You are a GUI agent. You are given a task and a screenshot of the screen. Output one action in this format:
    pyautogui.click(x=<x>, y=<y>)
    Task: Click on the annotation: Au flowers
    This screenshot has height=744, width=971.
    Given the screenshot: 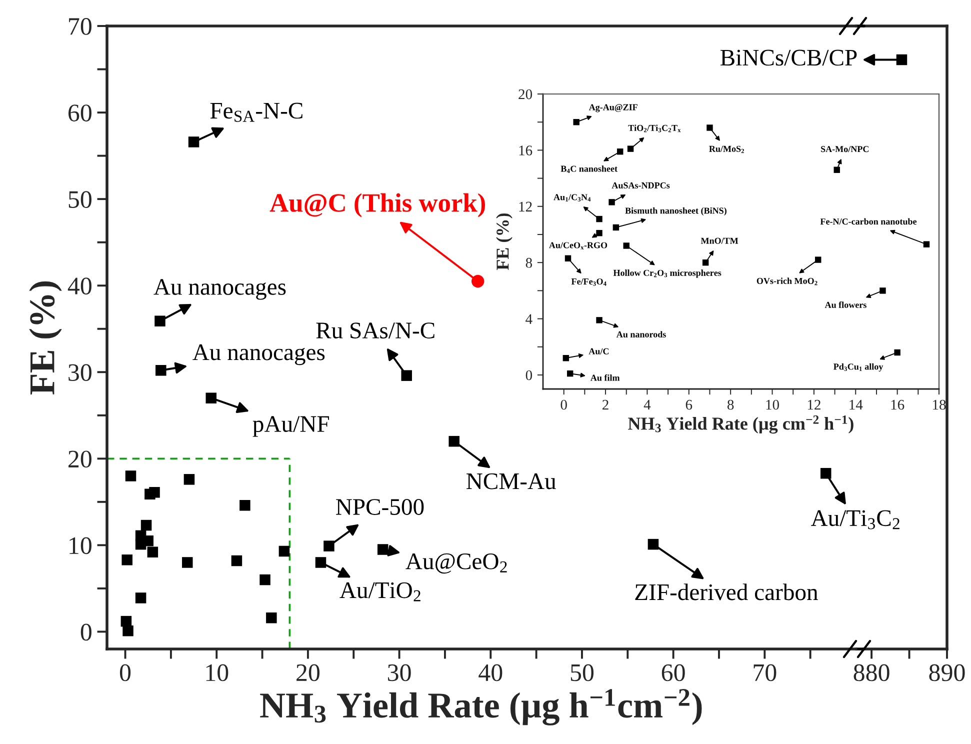 What is the action you would take?
    pyautogui.click(x=845, y=304)
    